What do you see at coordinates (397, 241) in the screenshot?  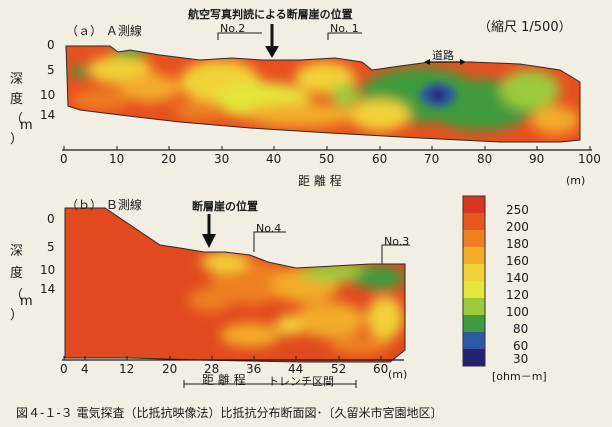 I see `section-b-station-right: No.3` at bounding box center [397, 241].